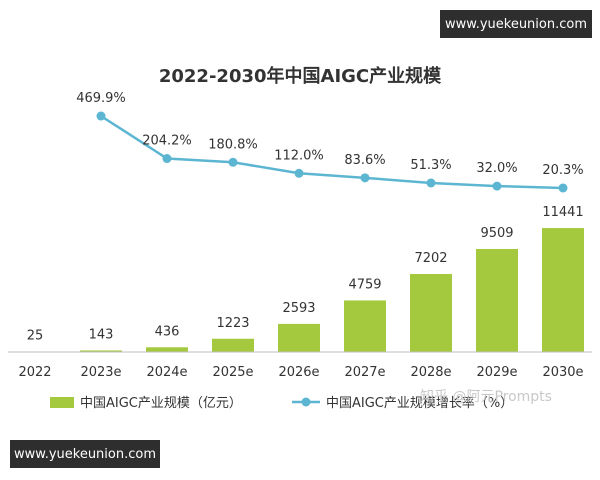 The width and height of the screenshot is (600, 480). Describe the element at coordinates (364, 372) in the screenshot. I see `x-tick-2027e: 2027e` at that location.